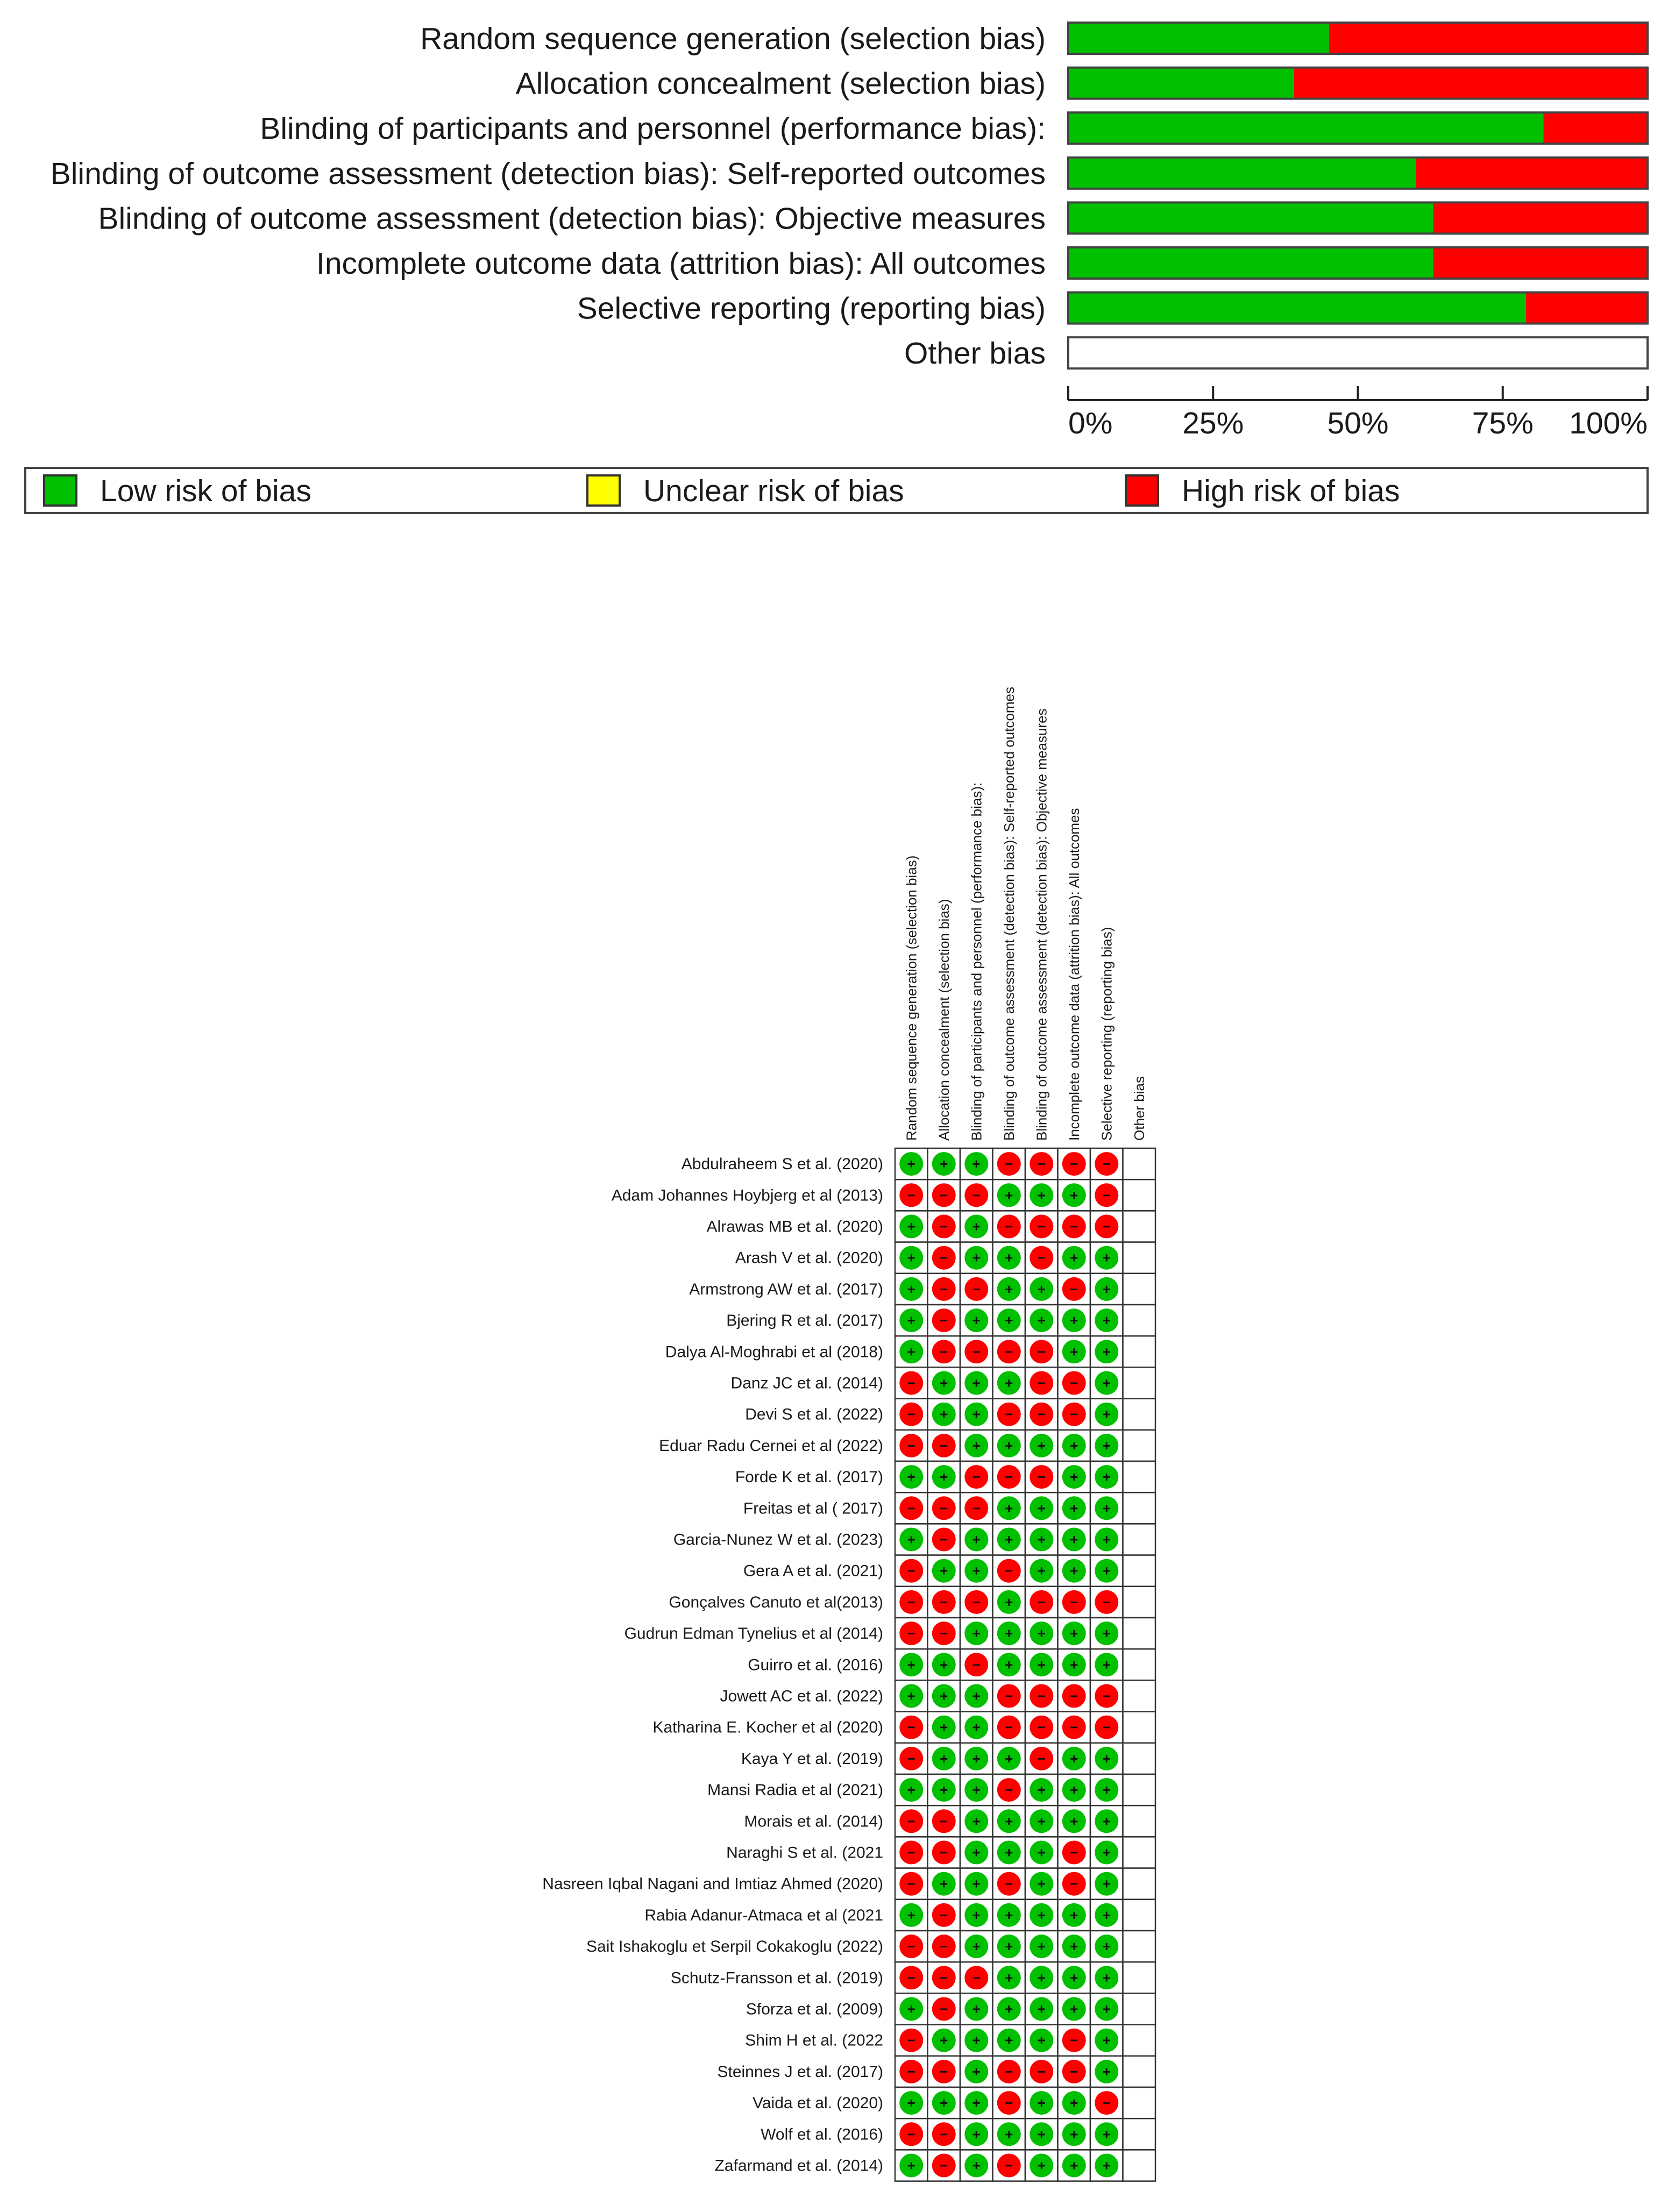 Image resolution: width=1668 pixels, height=2212 pixels. I want to click on risk-symbol-1-3: +, so click(1009, 1195).